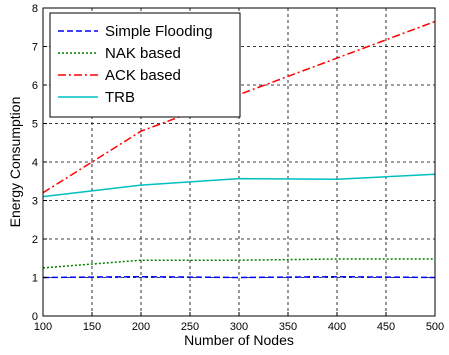 The image size is (449, 355). What do you see at coordinates (35, 9) in the screenshot?
I see `y-tick-label: 8` at bounding box center [35, 9].